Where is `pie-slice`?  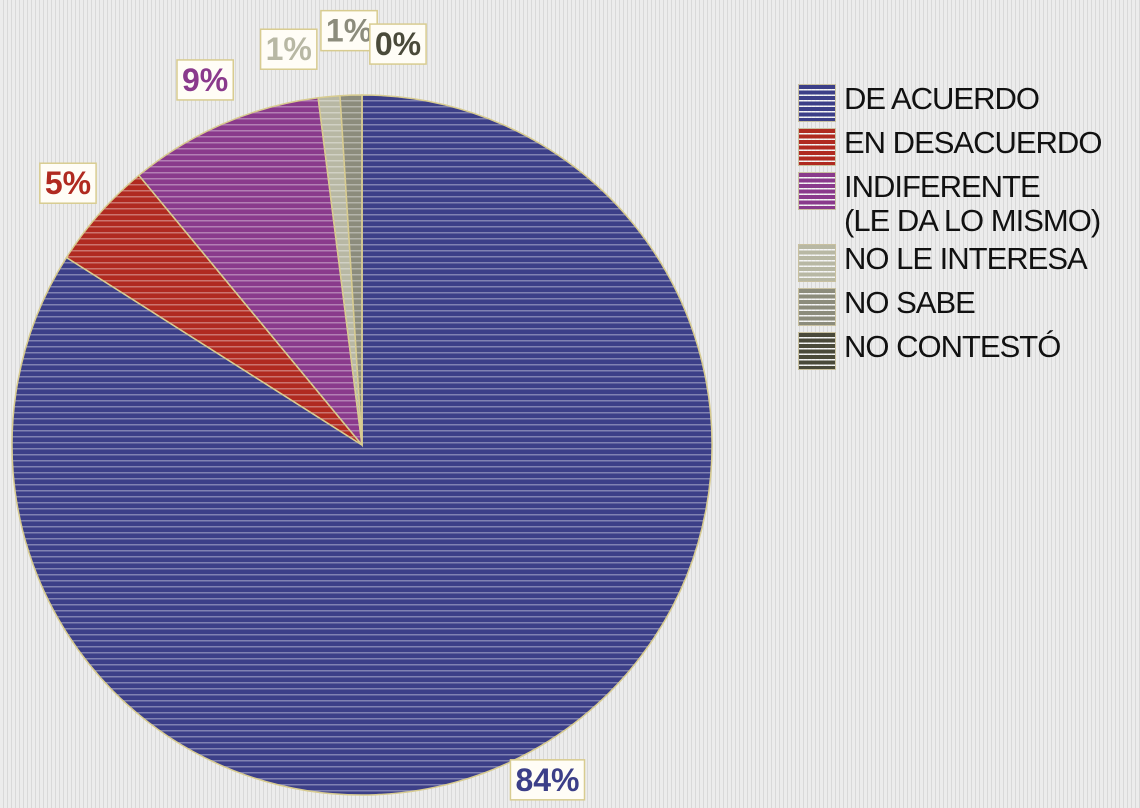
pie-slice is located at coordinates (250, 272).